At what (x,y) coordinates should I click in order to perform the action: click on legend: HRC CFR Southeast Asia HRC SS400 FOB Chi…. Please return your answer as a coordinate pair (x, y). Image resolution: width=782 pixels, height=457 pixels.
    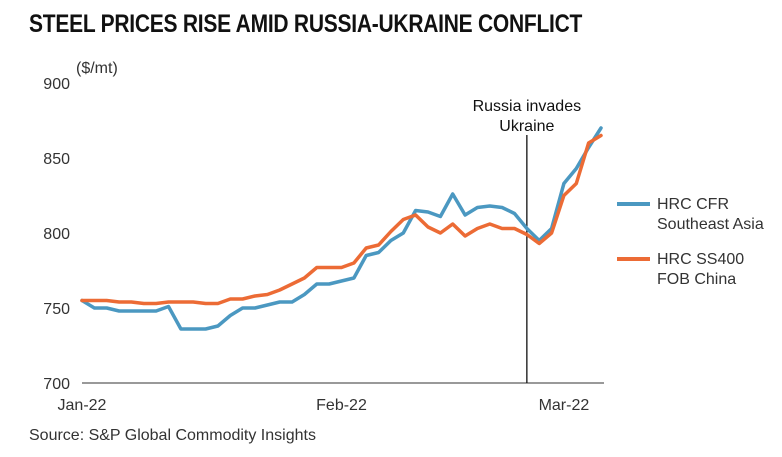
    Looking at the image, I should click on (690, 242).